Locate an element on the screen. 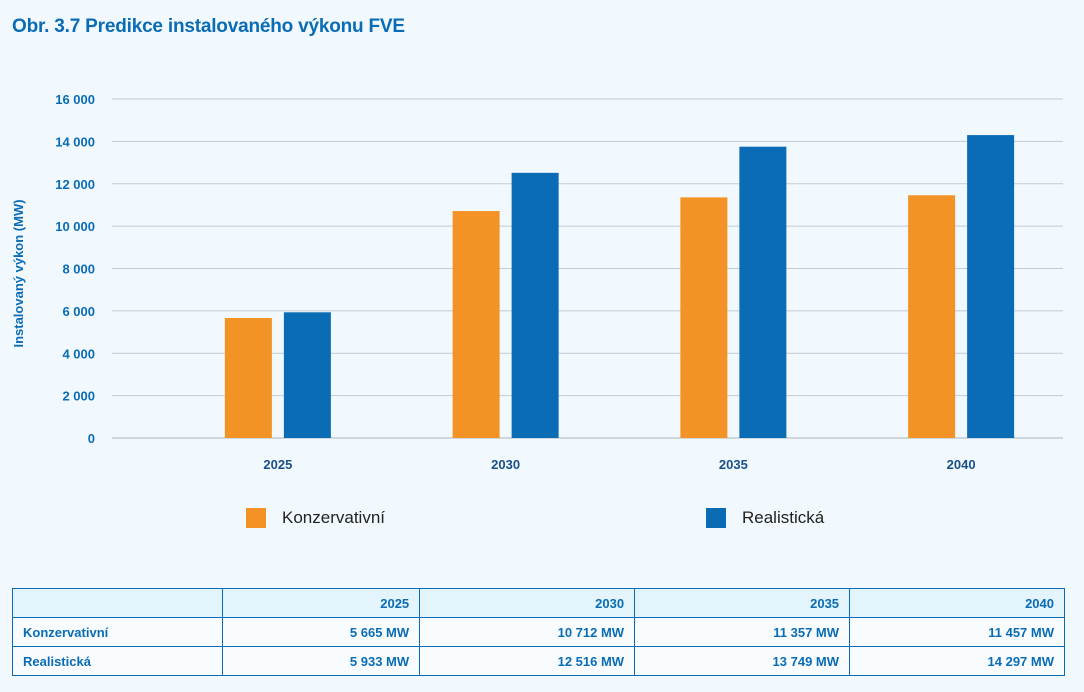 This screenshot has height=692, width=1084. y-tick-label: 6 000 is located at coordinates (78, 311).